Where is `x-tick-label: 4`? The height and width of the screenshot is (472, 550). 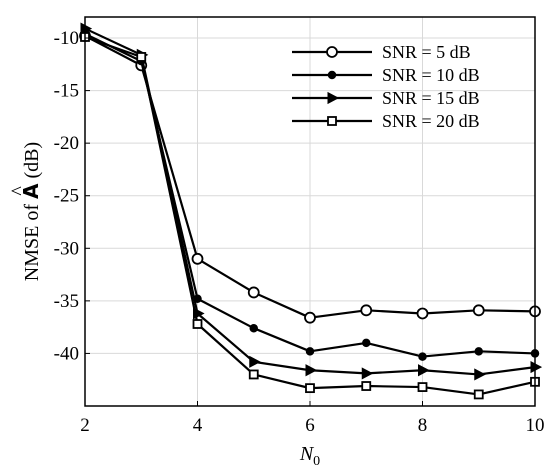 x-tick-label: 4 is located at coordinates (198, 425).